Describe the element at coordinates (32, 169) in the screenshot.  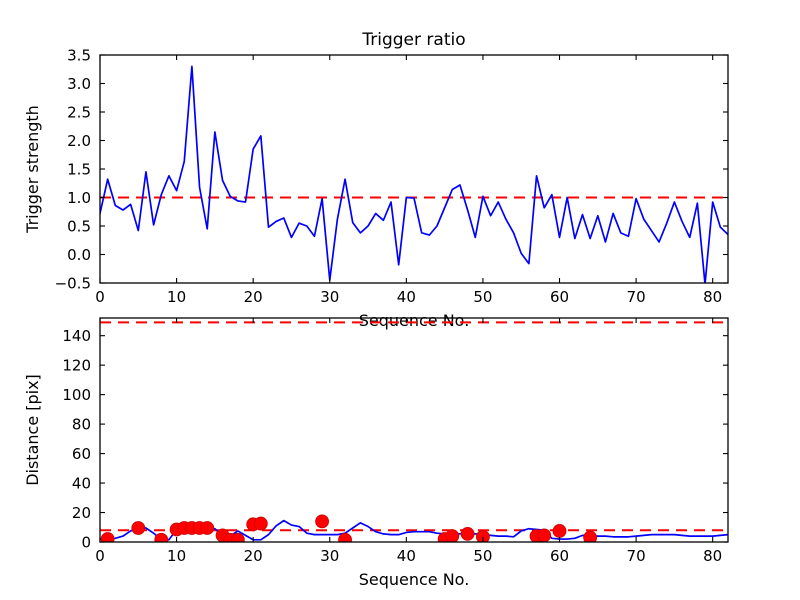
I see `y-axis-label: Trigger strength` at that location.